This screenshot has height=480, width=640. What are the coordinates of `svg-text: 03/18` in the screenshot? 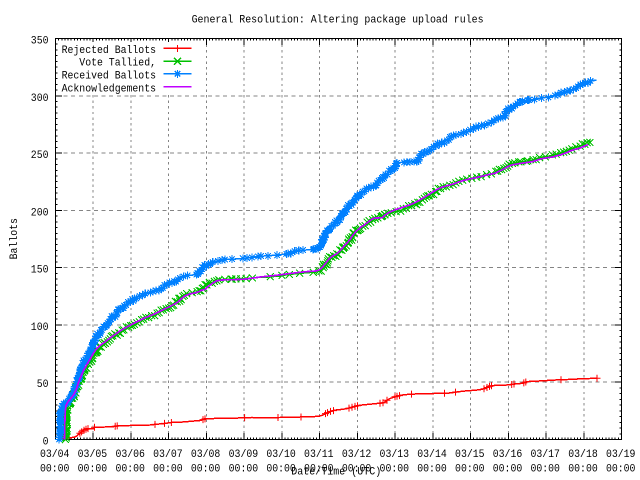 It's located at (583, 455).